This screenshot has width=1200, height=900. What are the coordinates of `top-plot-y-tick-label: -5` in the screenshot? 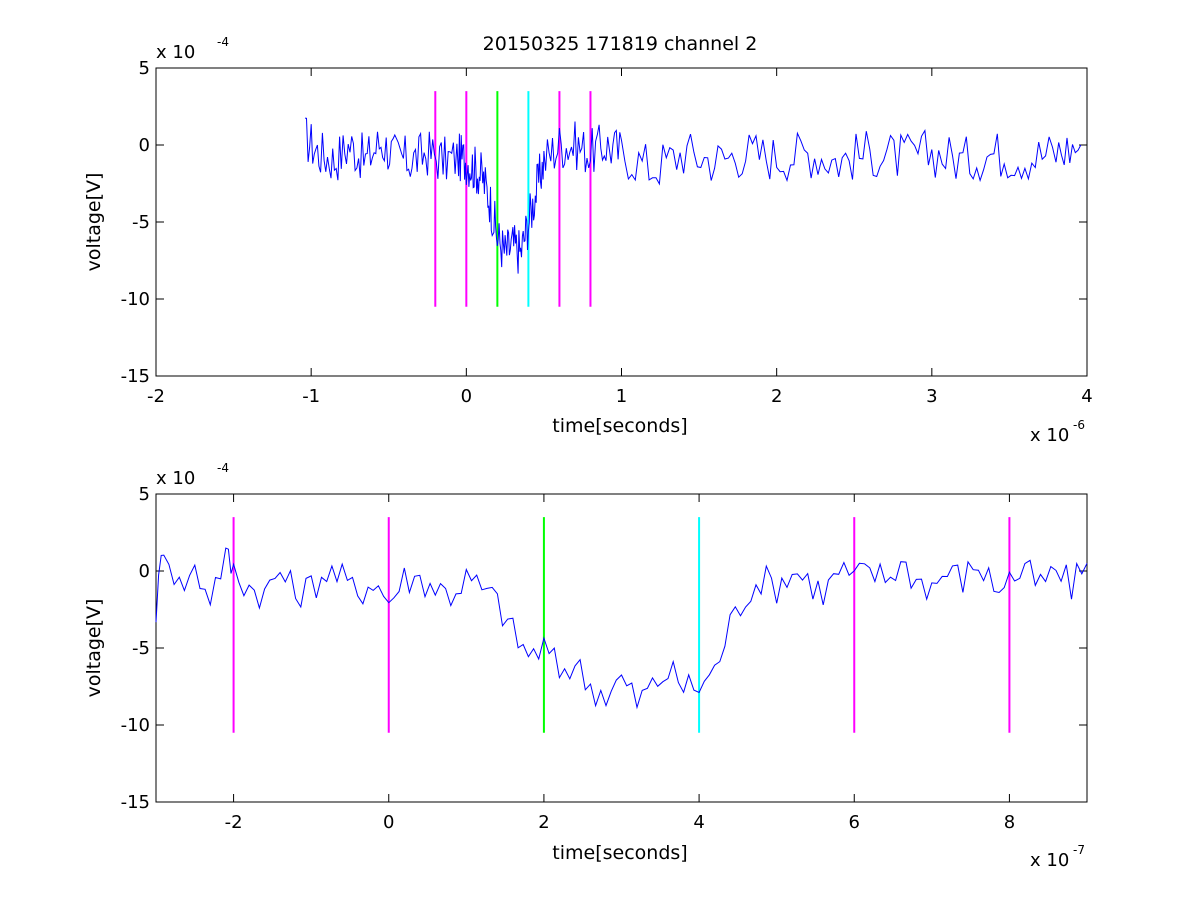 It's located at (141, 222).